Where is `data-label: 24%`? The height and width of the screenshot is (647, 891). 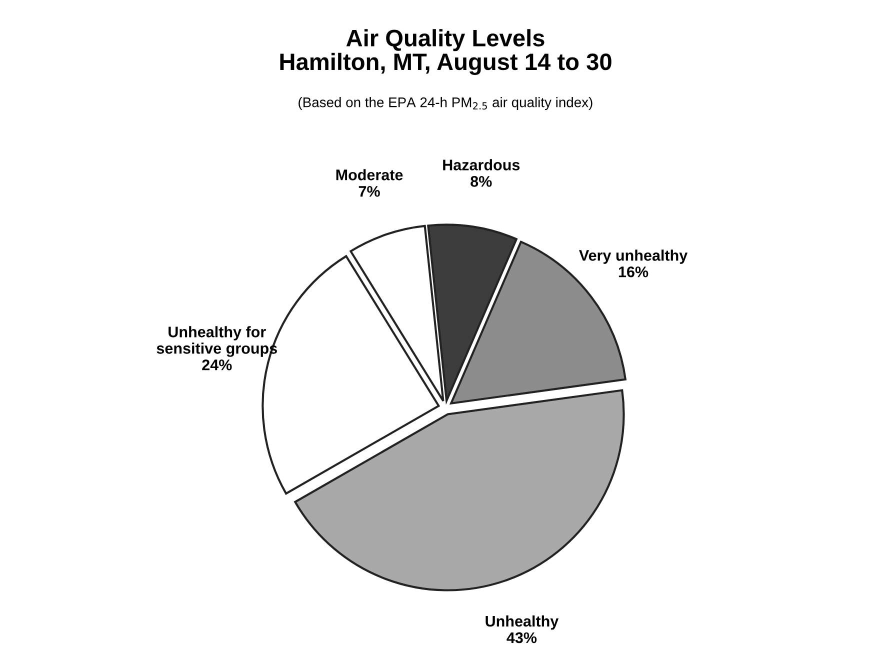
data-label: 24% is located at coordinates (217, 365).